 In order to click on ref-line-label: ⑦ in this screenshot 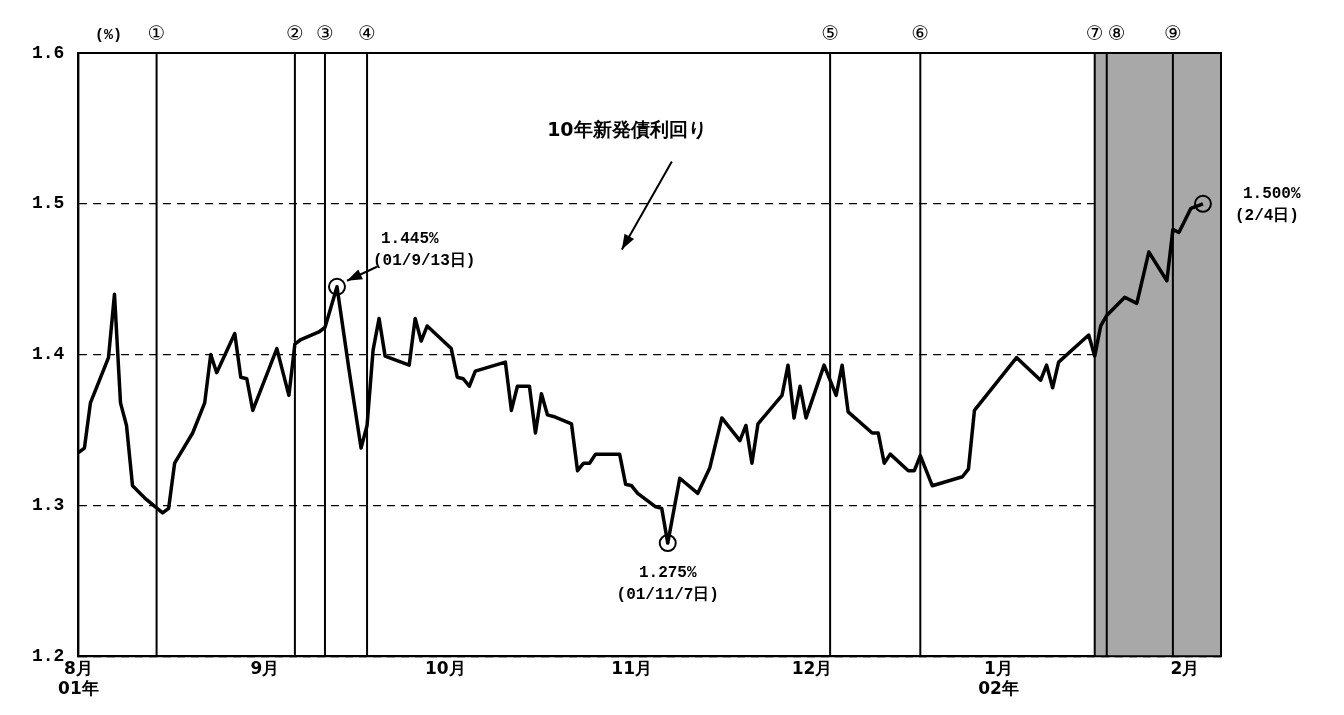, I will do `click(1094, 33)`.